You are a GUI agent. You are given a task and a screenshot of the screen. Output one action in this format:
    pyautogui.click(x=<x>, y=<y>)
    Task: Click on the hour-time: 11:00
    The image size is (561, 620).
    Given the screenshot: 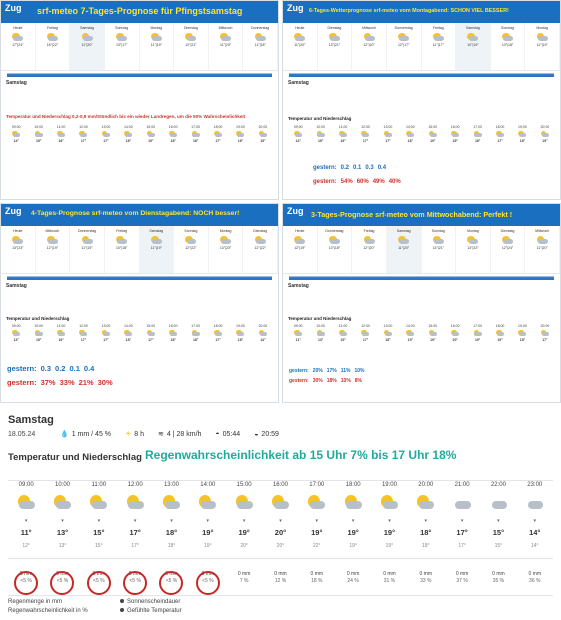 What is the action you would take?
    pyautogui.click(x=343, y=127)
    